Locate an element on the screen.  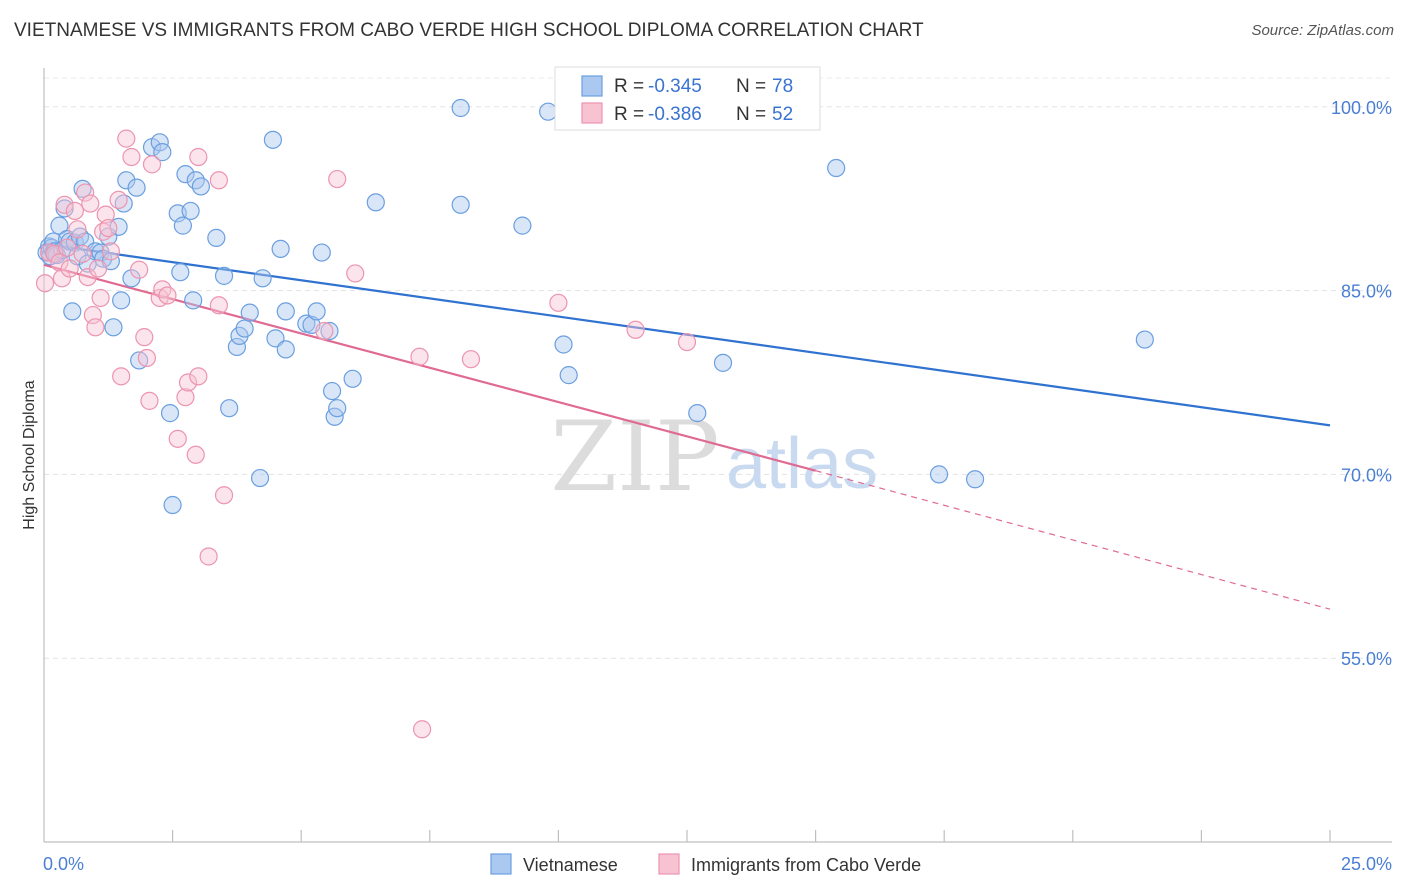
stats-legend: R = -0.345 N = 78 R = -0.386 N = 52 is located at coordinates (687, 98).